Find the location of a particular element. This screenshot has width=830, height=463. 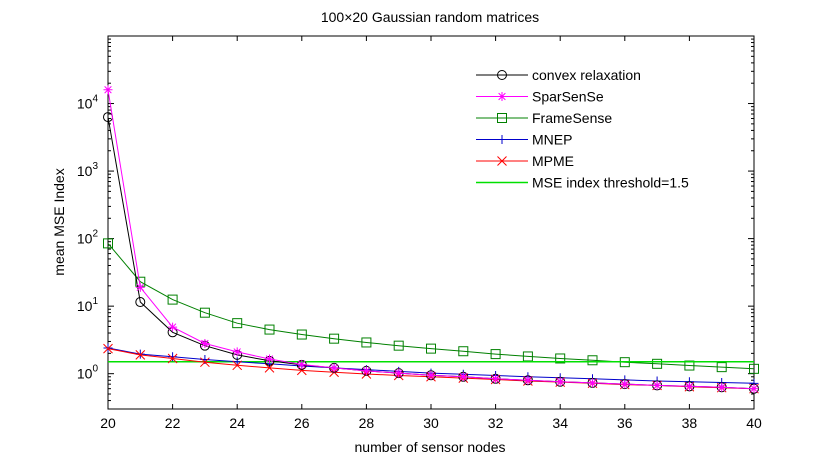

legend-marker-framesense is located at coordinates (502, 118).